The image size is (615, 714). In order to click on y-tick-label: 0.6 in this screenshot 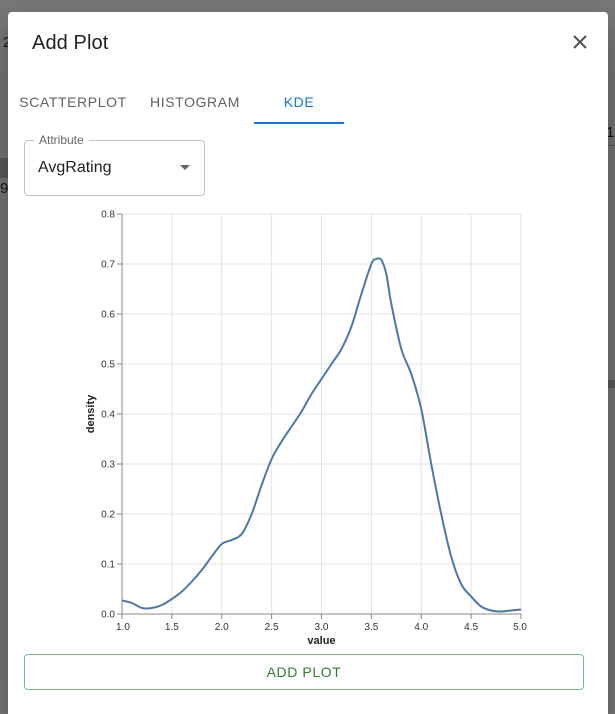, I will do `click(108, 315)`.